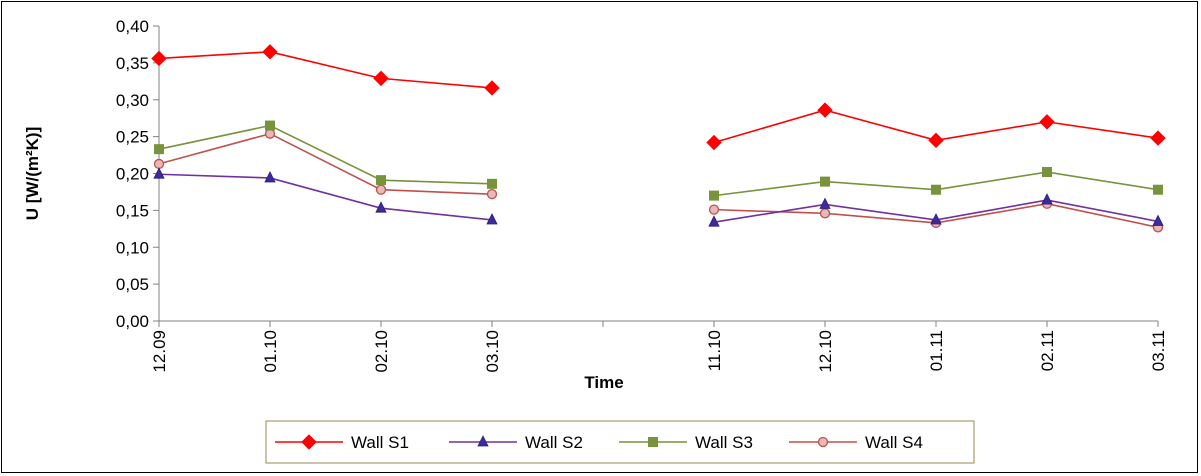 The height and width of the screenshot is (476, 1201). Describe the element at coordinates (658, 160) in the screenshot. I see `series-wall-s3` at that location.